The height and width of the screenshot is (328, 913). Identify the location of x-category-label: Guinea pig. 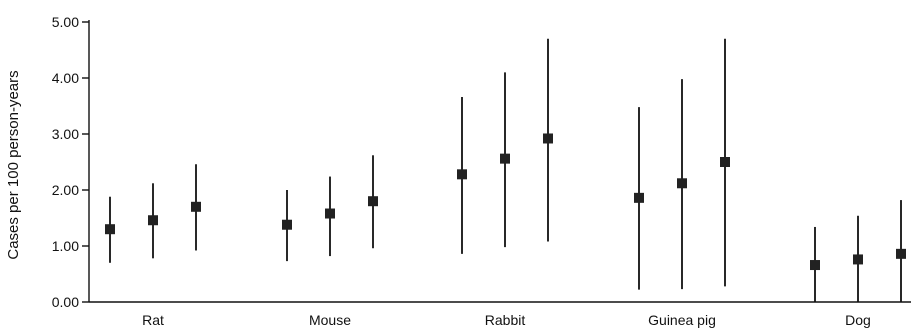
(682, 320).